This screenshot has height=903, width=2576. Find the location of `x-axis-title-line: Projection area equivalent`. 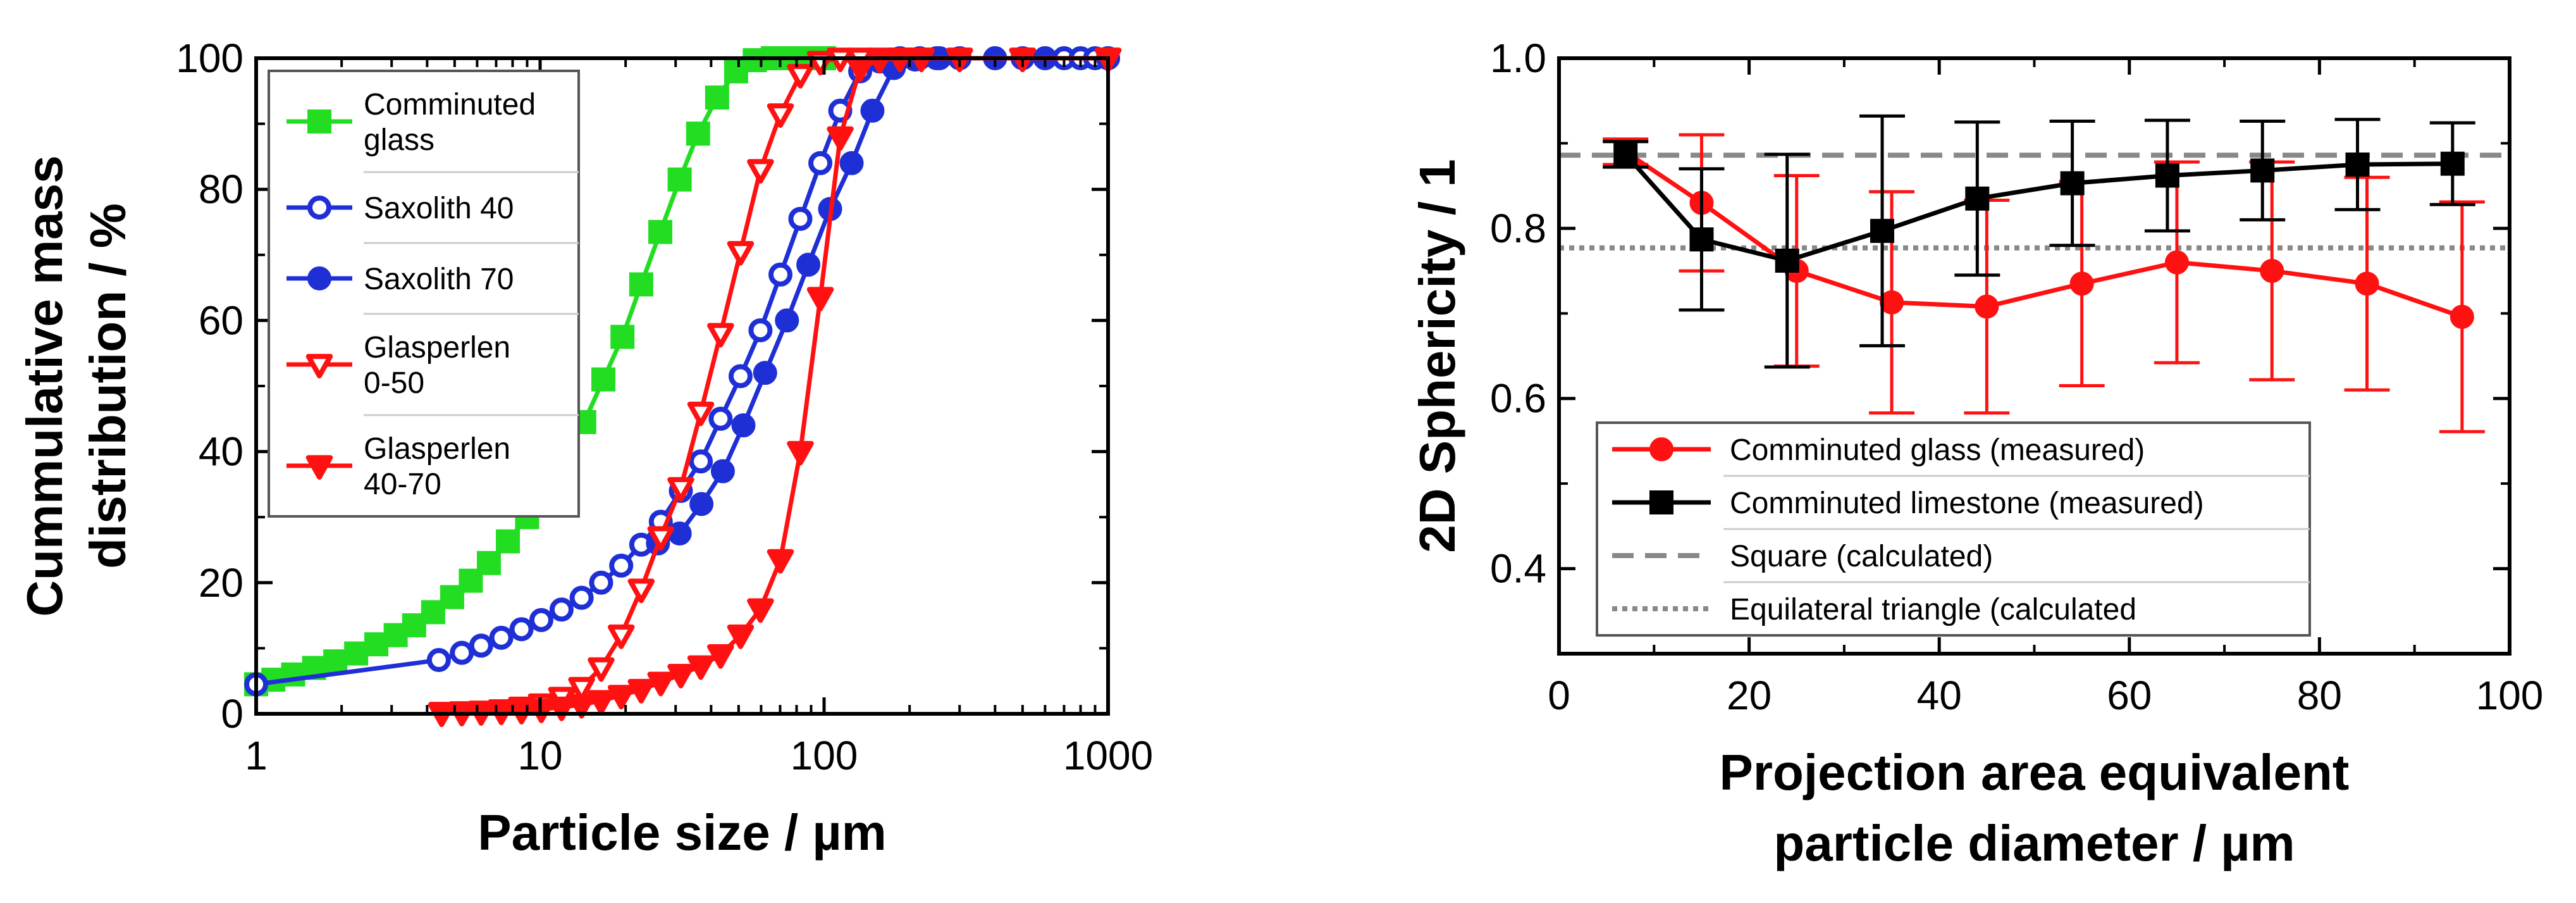

x-axis-title-line: Projection area equivalent is located at coordinates (2035, 772).